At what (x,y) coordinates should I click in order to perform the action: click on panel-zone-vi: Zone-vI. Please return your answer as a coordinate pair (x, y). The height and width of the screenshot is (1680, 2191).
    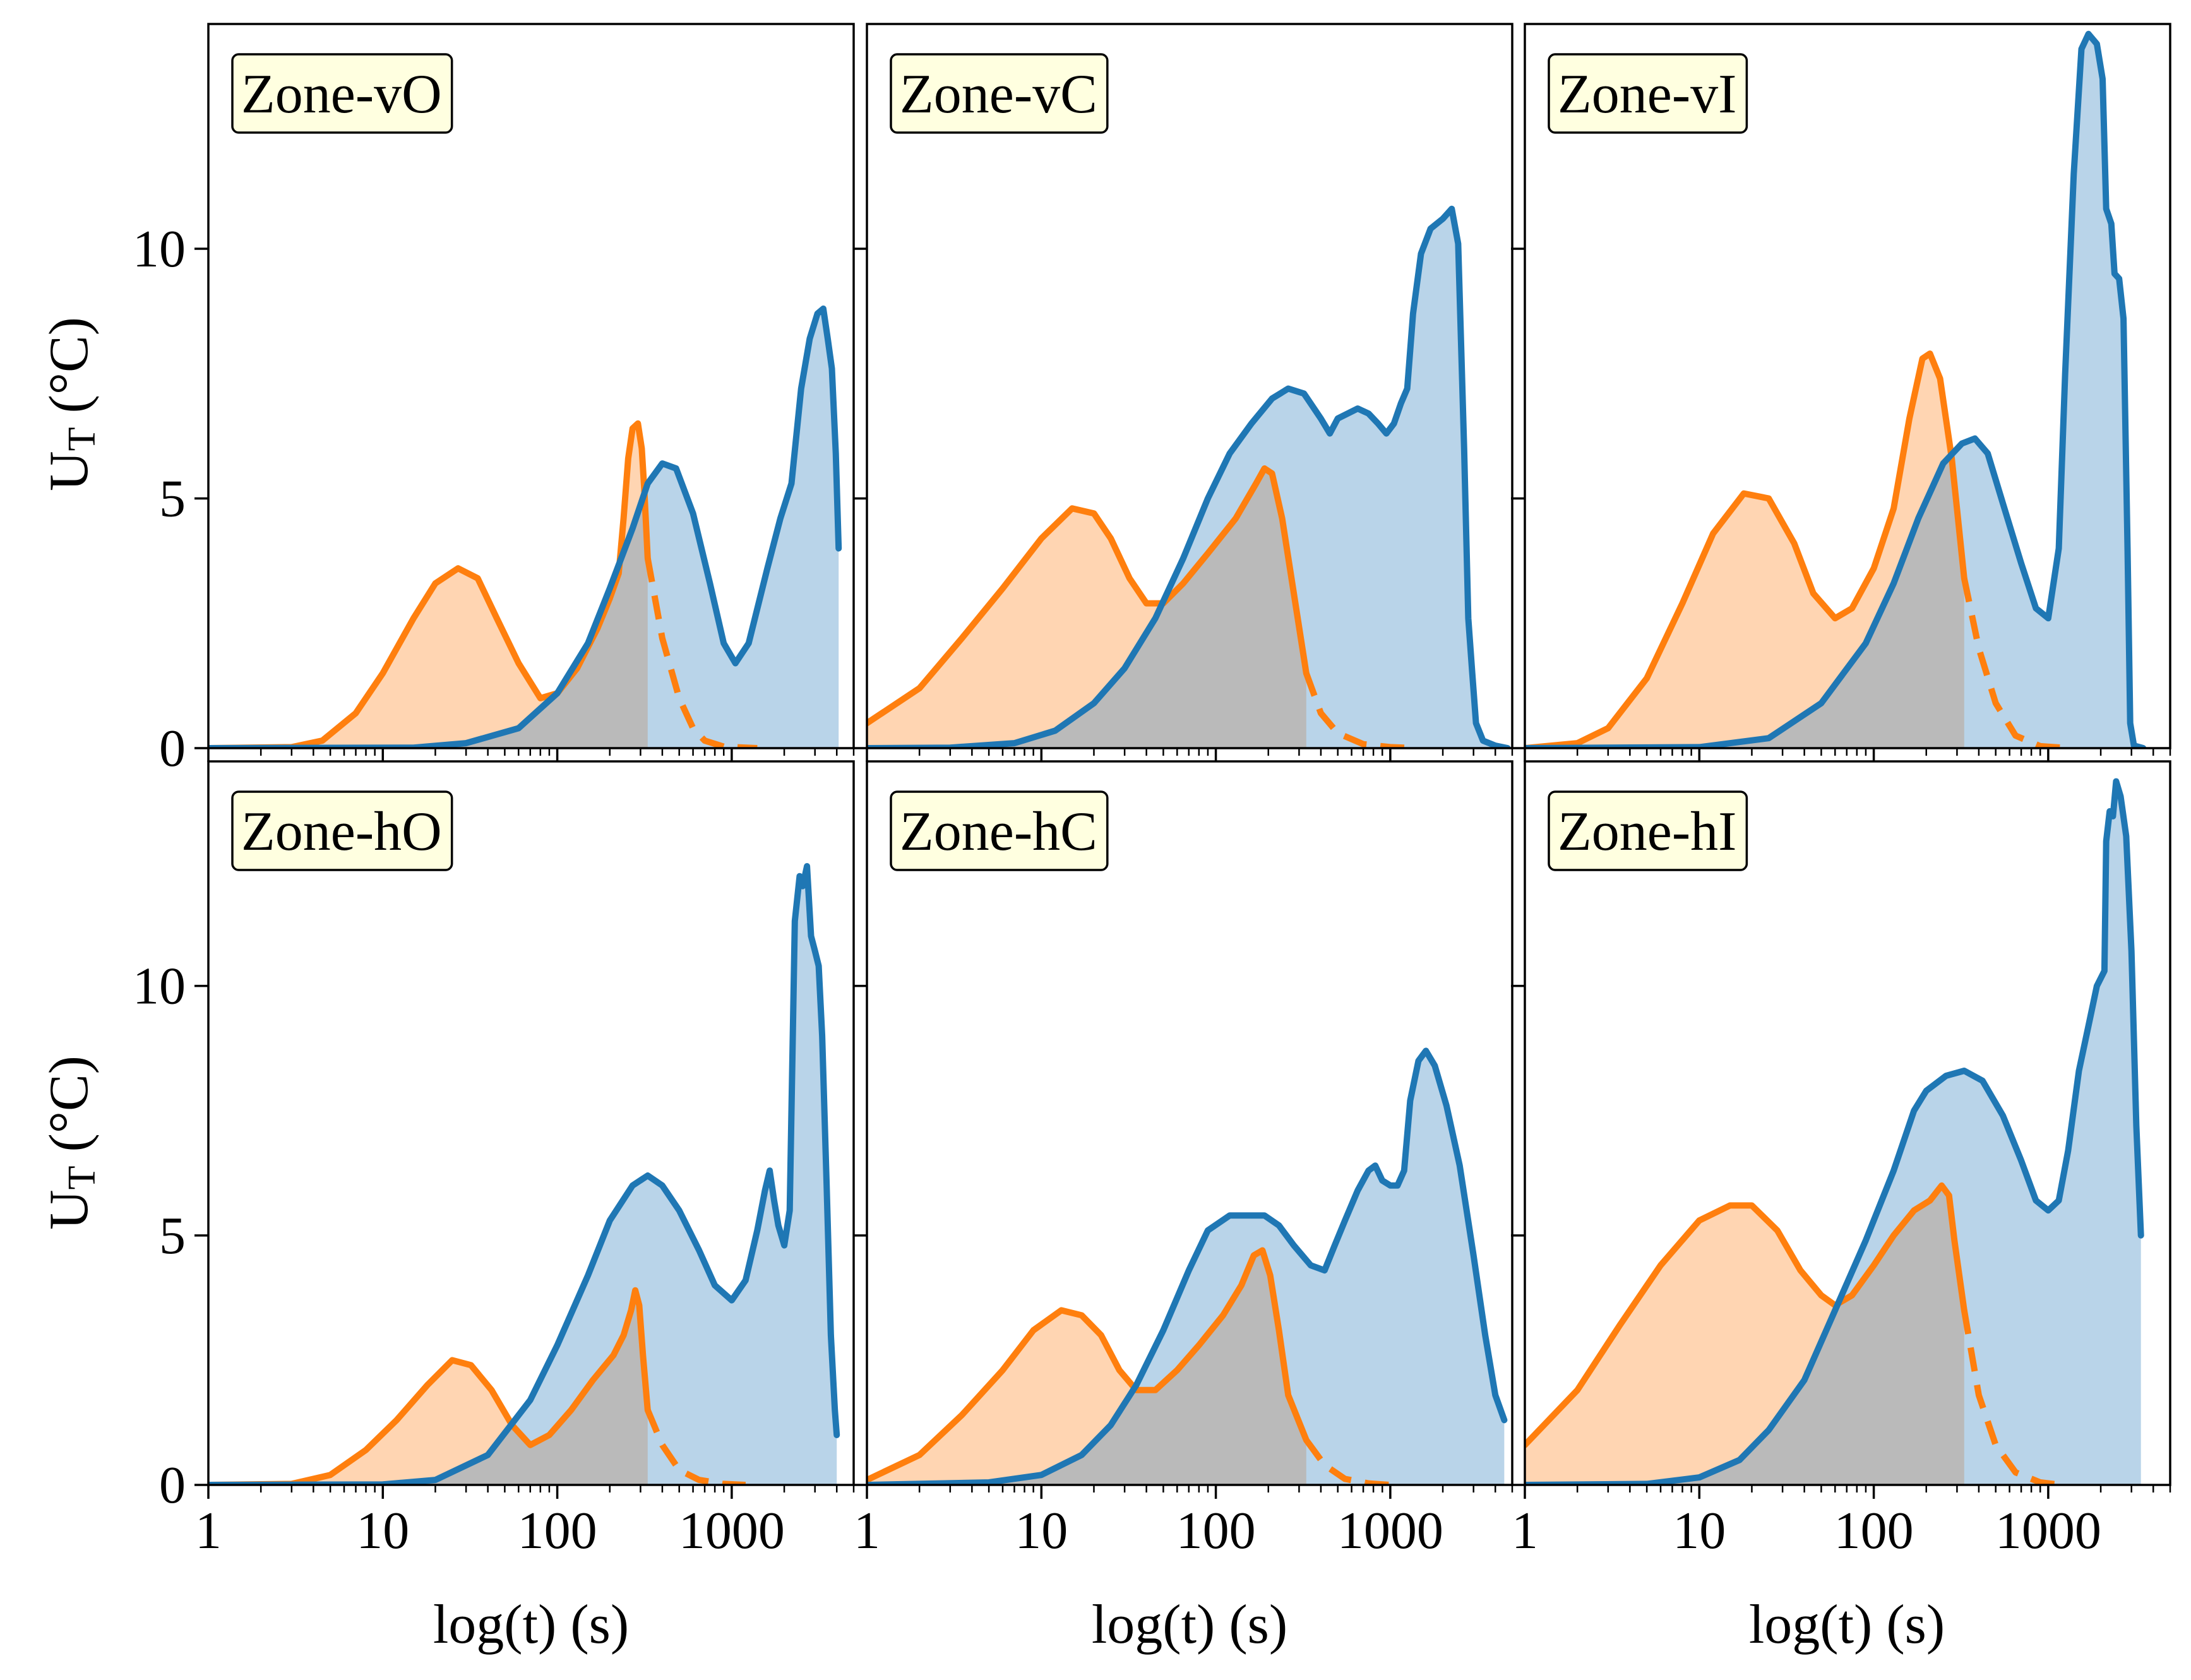
    Looking at the image, I should click on (1841, 392).